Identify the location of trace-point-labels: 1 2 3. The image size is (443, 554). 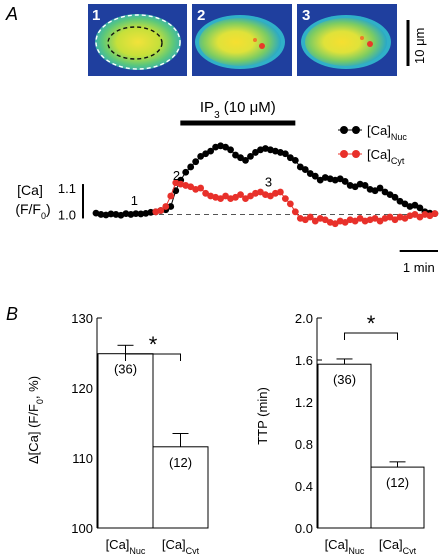
(201, 188).